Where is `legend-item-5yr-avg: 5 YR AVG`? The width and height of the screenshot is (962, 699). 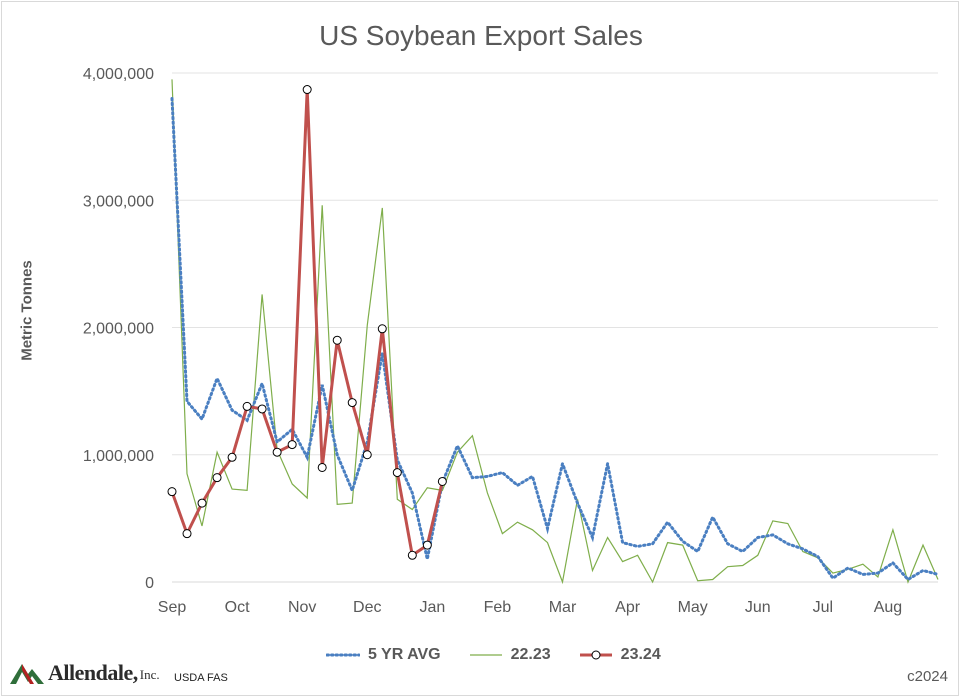
legend-item-5yr-avg: 5 YR AVG is located at coordinates (383, 655).